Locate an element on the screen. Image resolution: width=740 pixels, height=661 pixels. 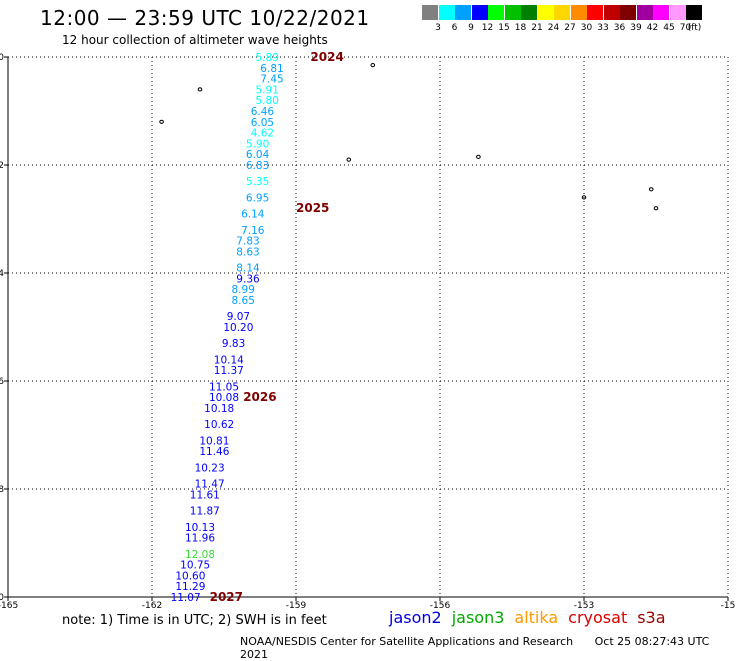
swh-value-label: 6.46 is located at coordinates (263, 112).